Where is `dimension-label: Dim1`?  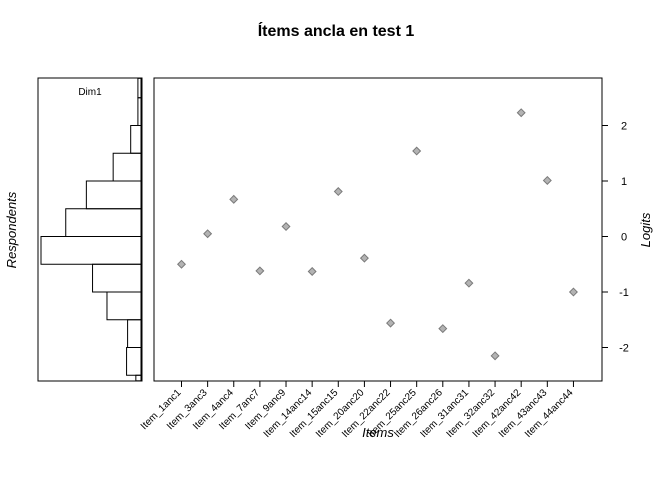
dimension-label: Dim1 is located at coordinates (90, 92).